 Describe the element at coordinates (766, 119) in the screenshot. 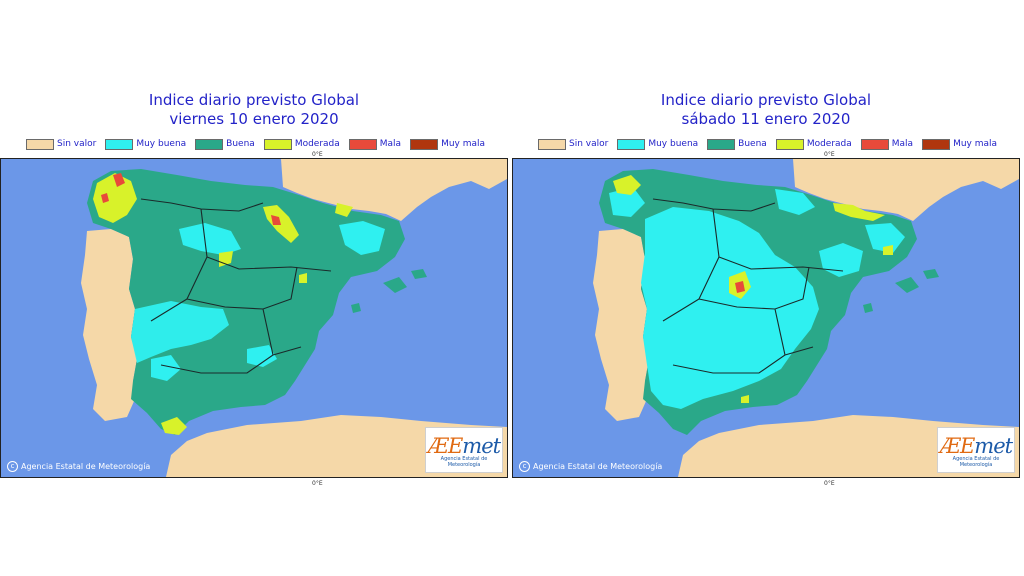

I see `map-date: sábado 11 enero 2020` at that location.